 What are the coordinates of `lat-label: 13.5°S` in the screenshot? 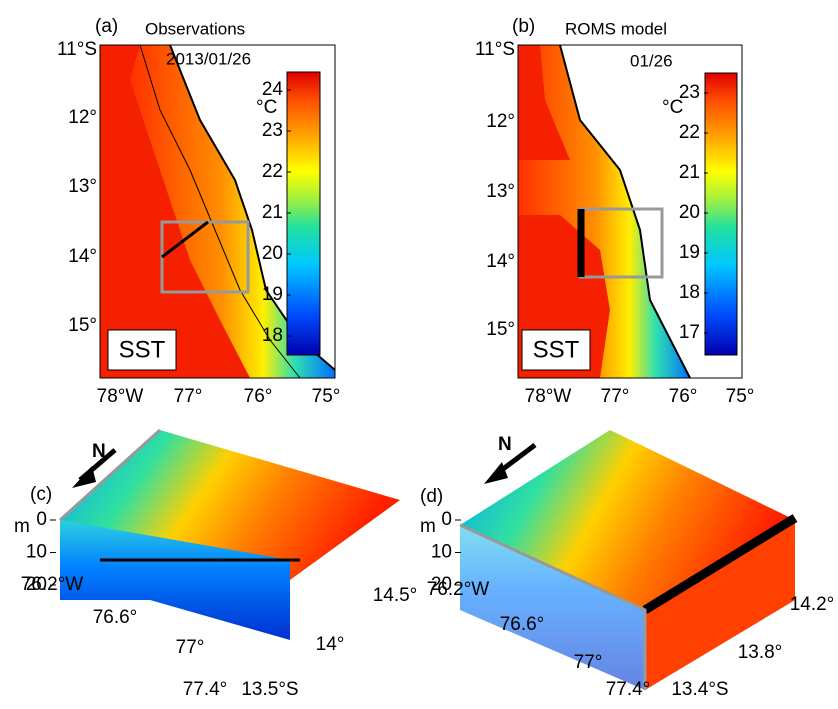 It's located at (269, 689).